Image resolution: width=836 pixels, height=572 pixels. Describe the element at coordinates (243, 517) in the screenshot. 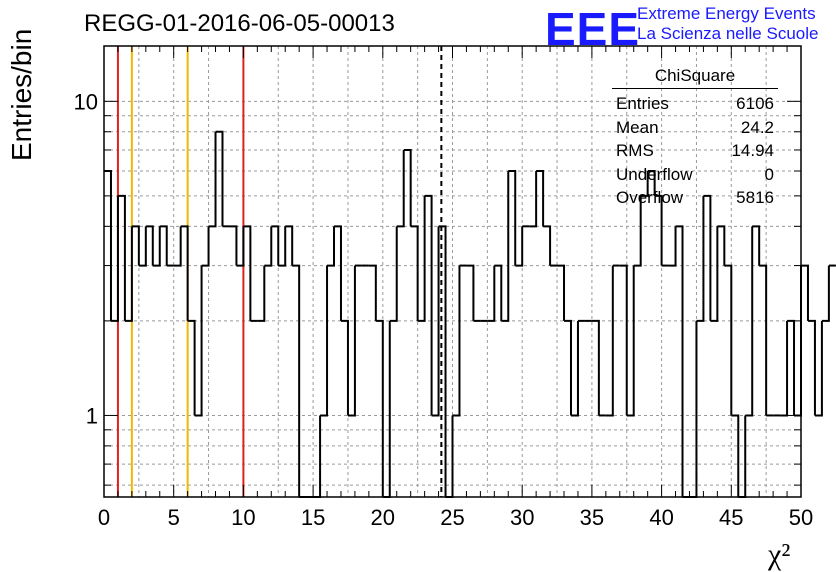

I see `x-tick-label: 10` at that location.